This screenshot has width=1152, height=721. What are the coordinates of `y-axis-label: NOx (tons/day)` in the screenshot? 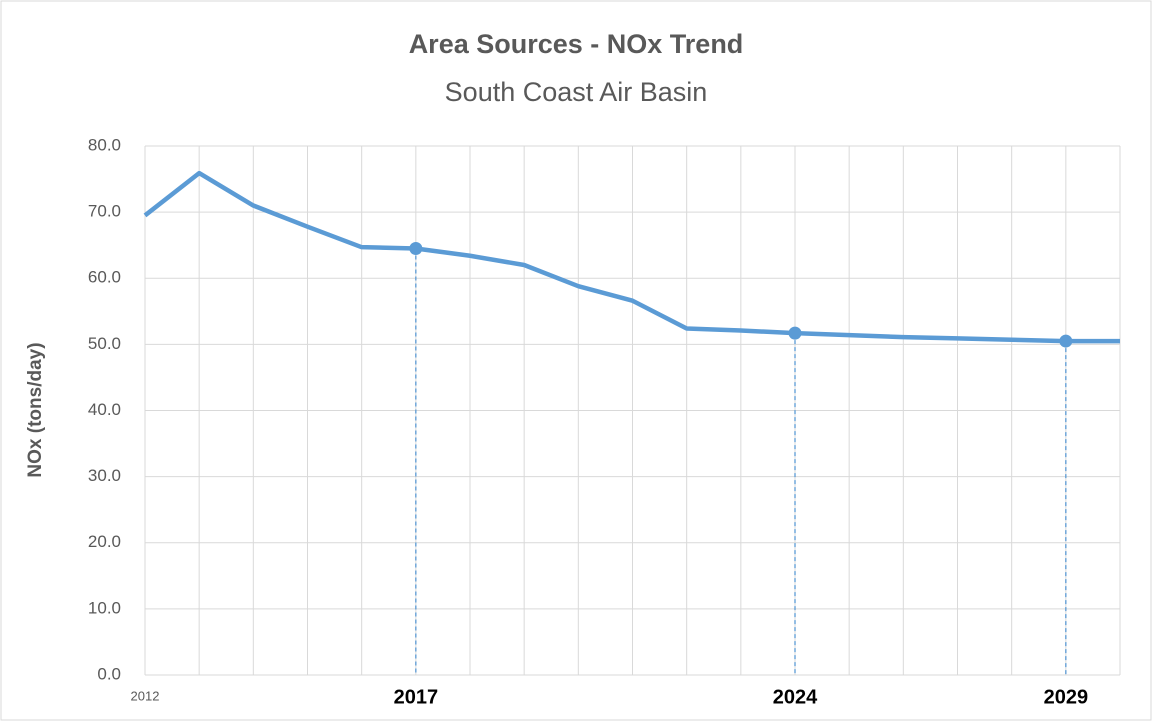 It's located at (35, 409).